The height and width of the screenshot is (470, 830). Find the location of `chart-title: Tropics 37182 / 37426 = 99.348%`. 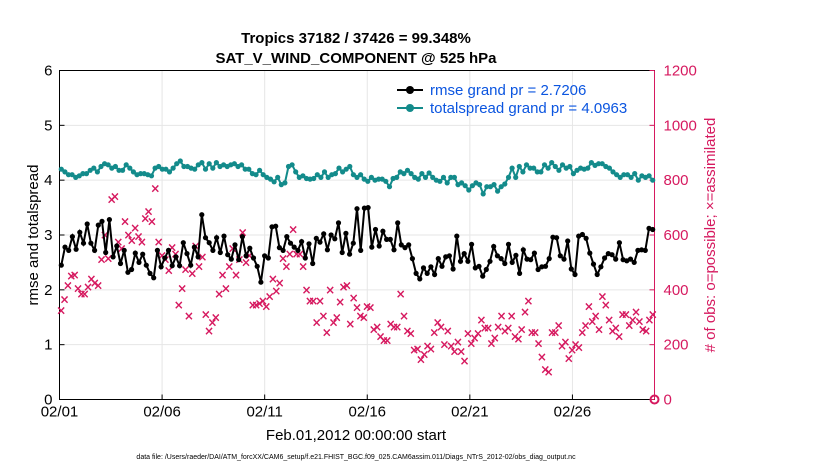

chart-title: Tropics 37182 / 37426 = 99.348% is located at coordinates (356, 38).